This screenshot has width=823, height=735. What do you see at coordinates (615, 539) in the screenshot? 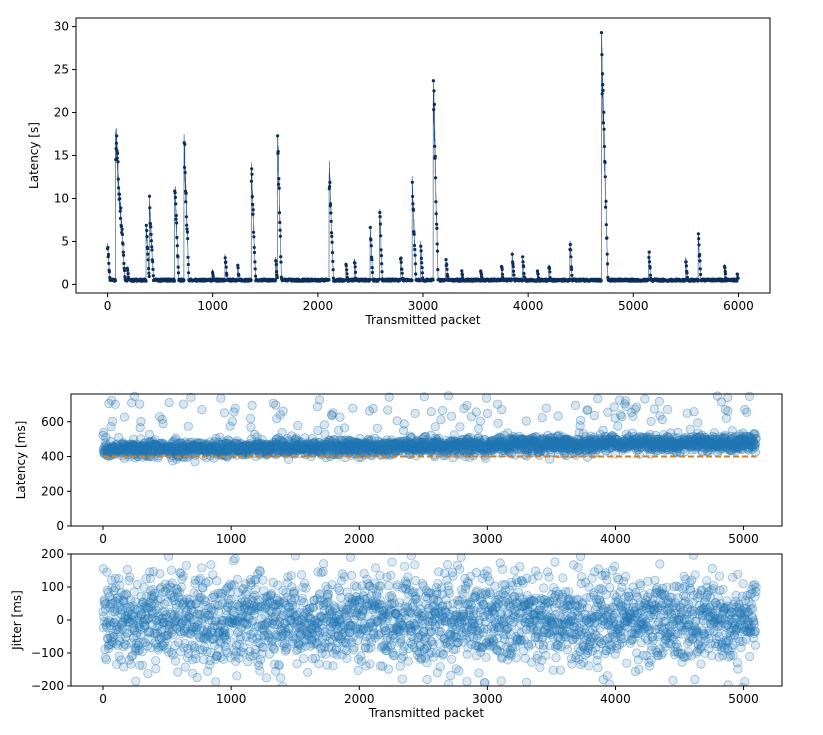
I see `x-tick-label: 4000` at bounding box center [615, 539].